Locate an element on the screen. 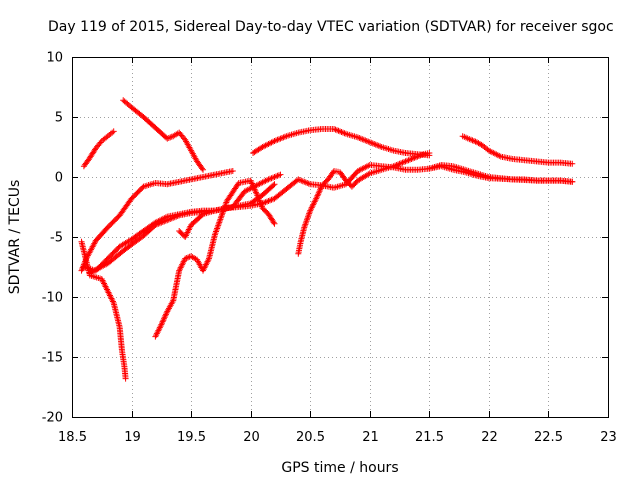  y-tick-label: -10 is located at coordinates (52, 298).